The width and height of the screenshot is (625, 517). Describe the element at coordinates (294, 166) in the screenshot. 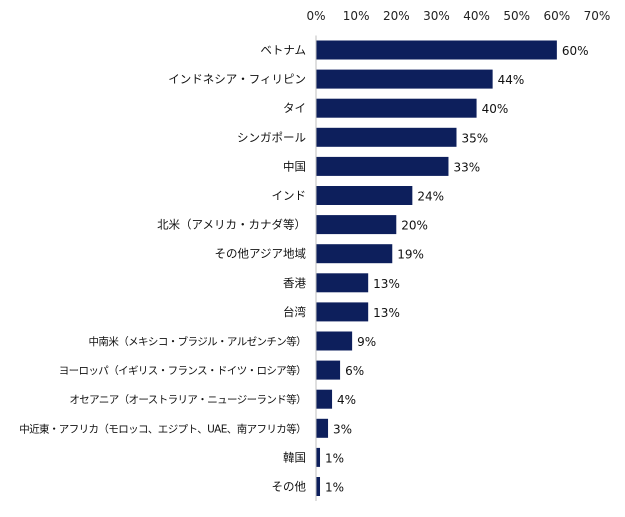

I see `category-label: 中国` at that location.